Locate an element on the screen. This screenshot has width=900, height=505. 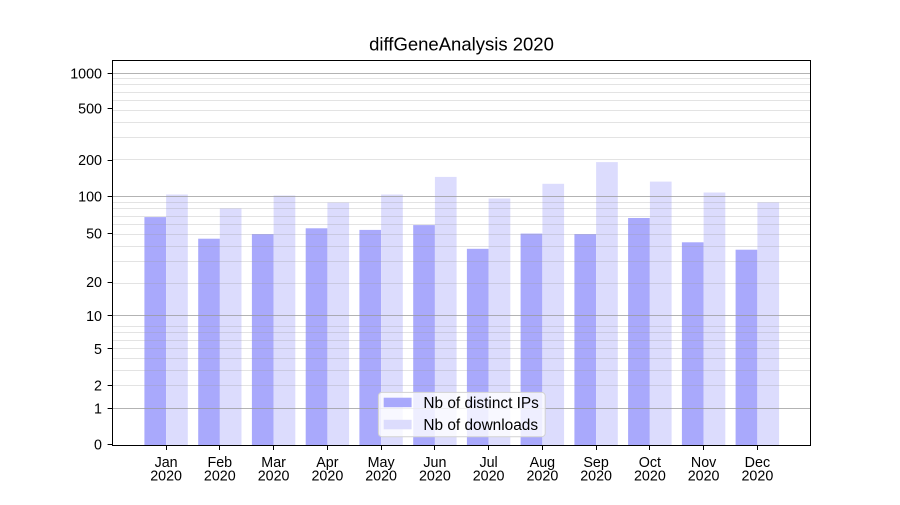
svg-text: Jul is located at coordinates (488, 463).